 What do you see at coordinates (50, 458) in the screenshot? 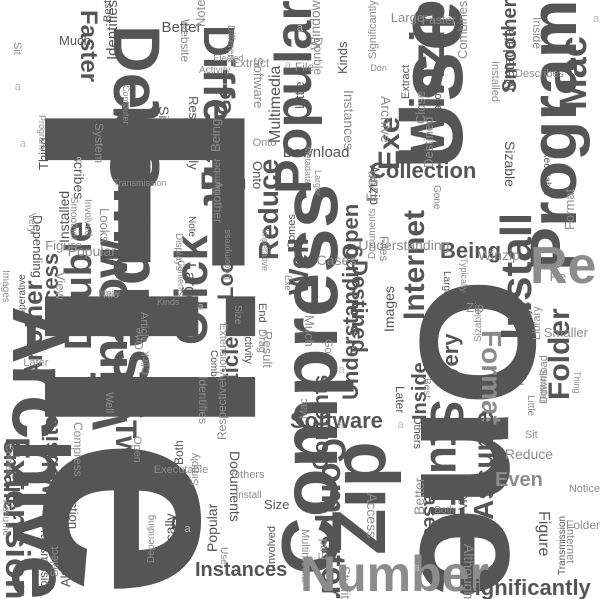
I see `cloud-word-website: Website` at bounding box center [50, 458].